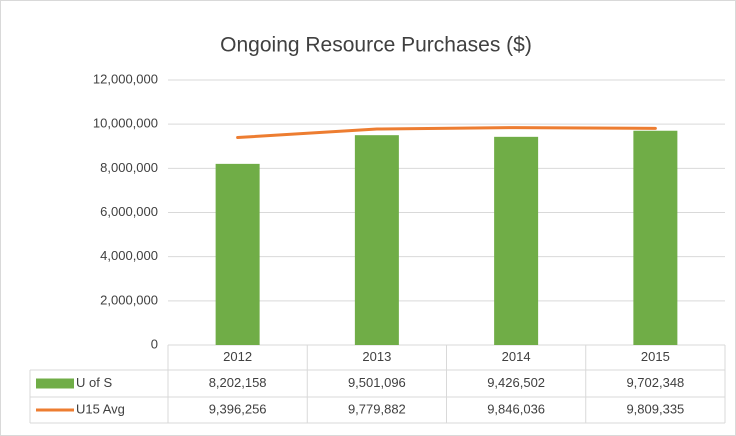 This screenshot has width=736, height=436. I want to click on table-value: 9,396,256, so click(238, 408).